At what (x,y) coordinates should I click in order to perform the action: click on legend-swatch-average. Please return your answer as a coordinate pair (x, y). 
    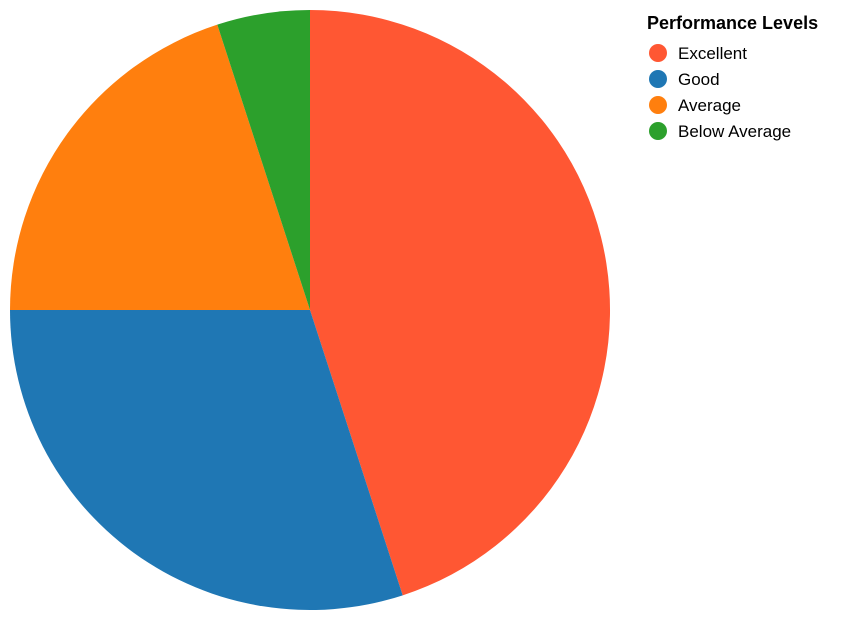
    Looking at the image, I should click on (658, 105).